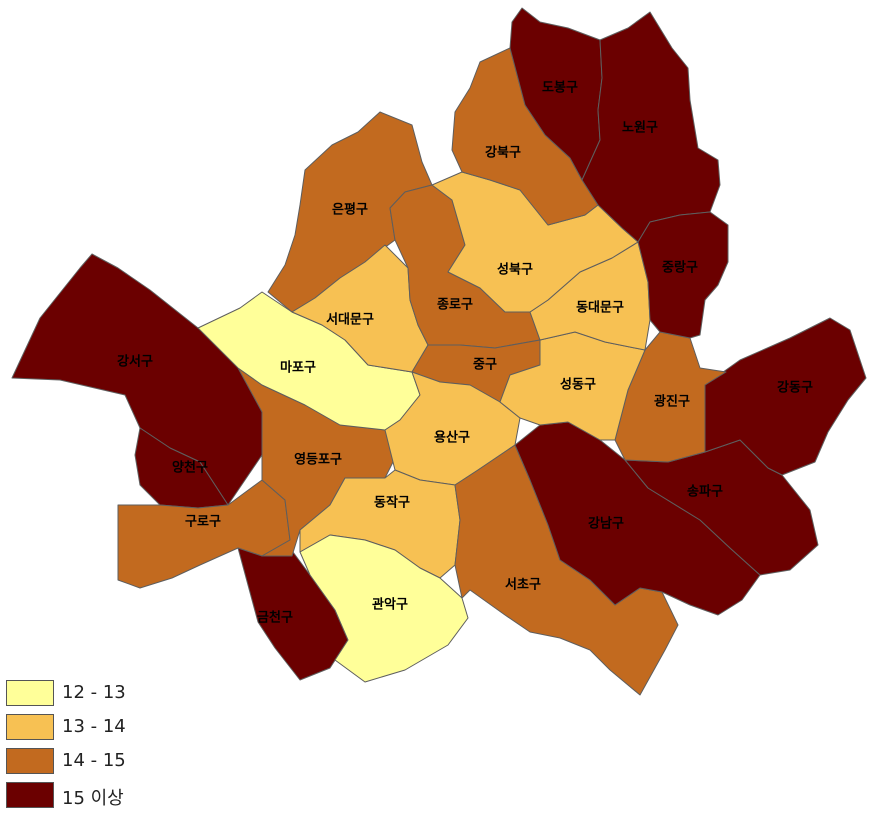  Describe the element at coordinates (452, 438) in the screenshot. I see `label-yongsan: 용산구` at that location.